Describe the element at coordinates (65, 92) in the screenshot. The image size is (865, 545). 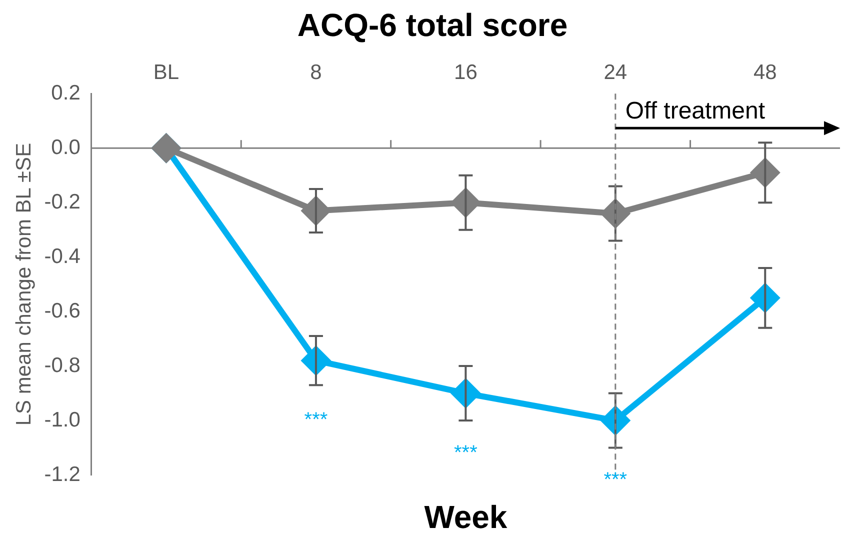
I see `y-tick-label: 0.2` at that location.